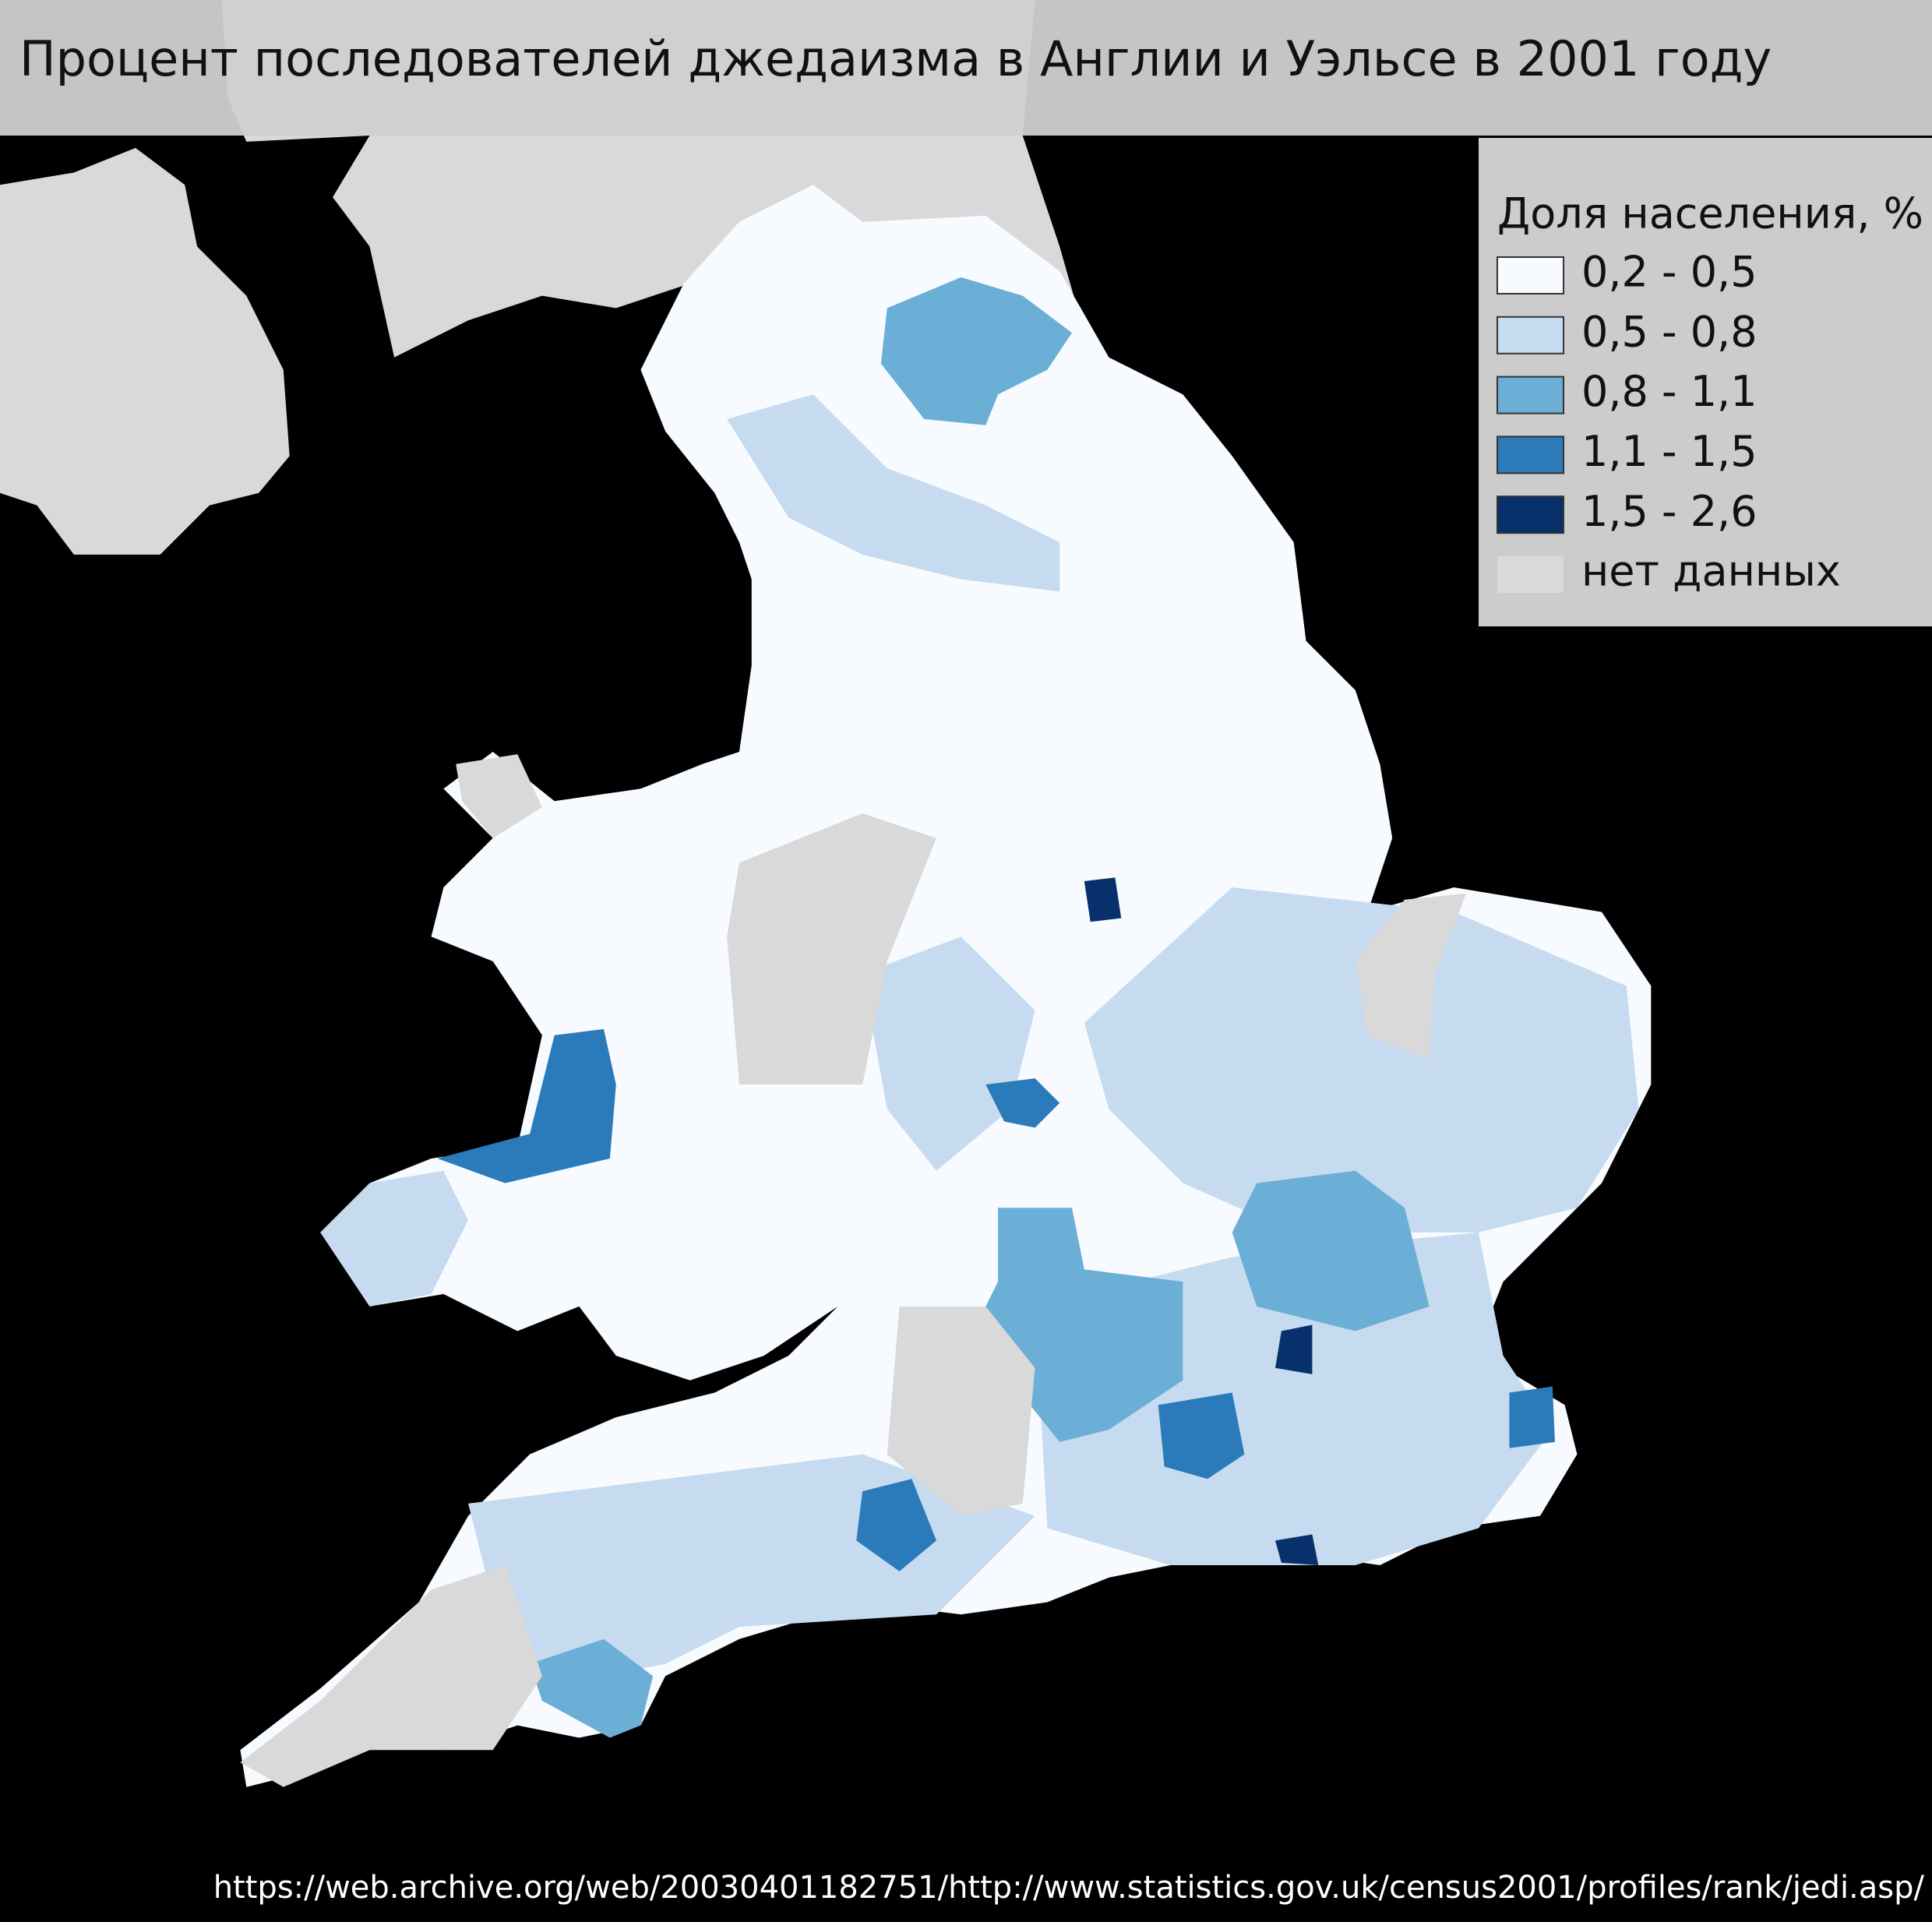  I want to click on legend-label: 1,1 - 1,5, so click(1669, 452).